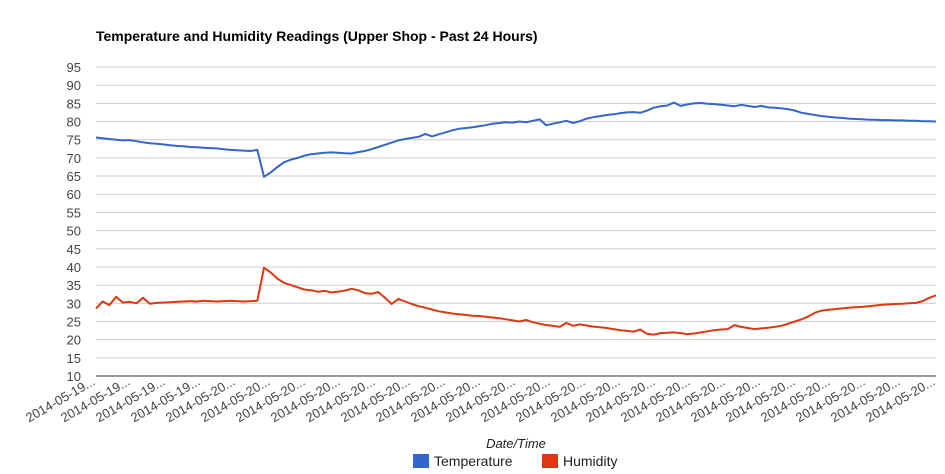 The width and height of the screenshot is (945, 474). What do you see at coordinates (74, 67) in the screenshot?
I see `y-tick-label: 95` at bounding box center [74, 67].